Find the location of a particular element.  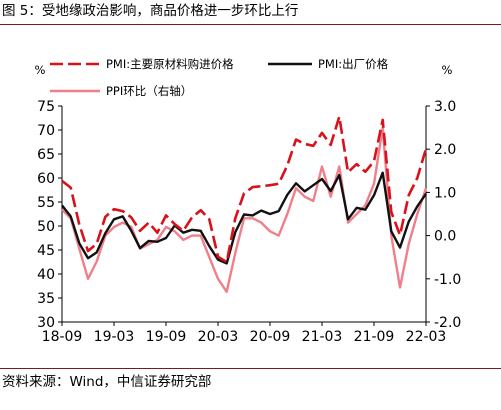

figure-source: 资料来源：Wind，中信证券研究部 is located at coordinates (107, 382).